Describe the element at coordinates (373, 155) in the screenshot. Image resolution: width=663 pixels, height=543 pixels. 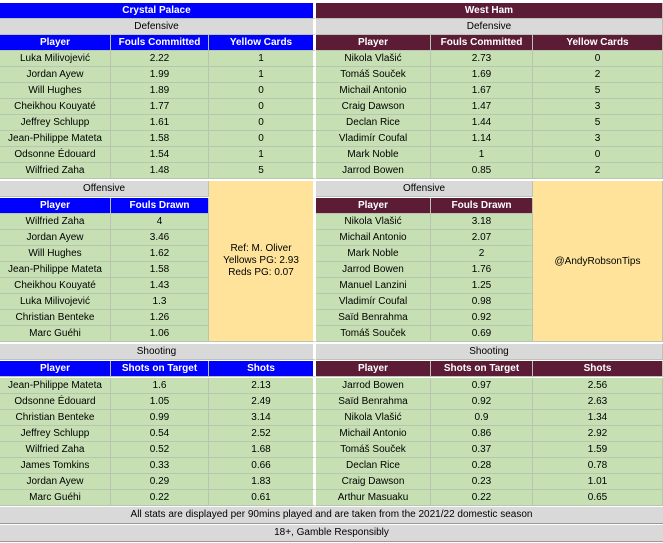
I see `table-row-cell: Mark Noble` at that location.